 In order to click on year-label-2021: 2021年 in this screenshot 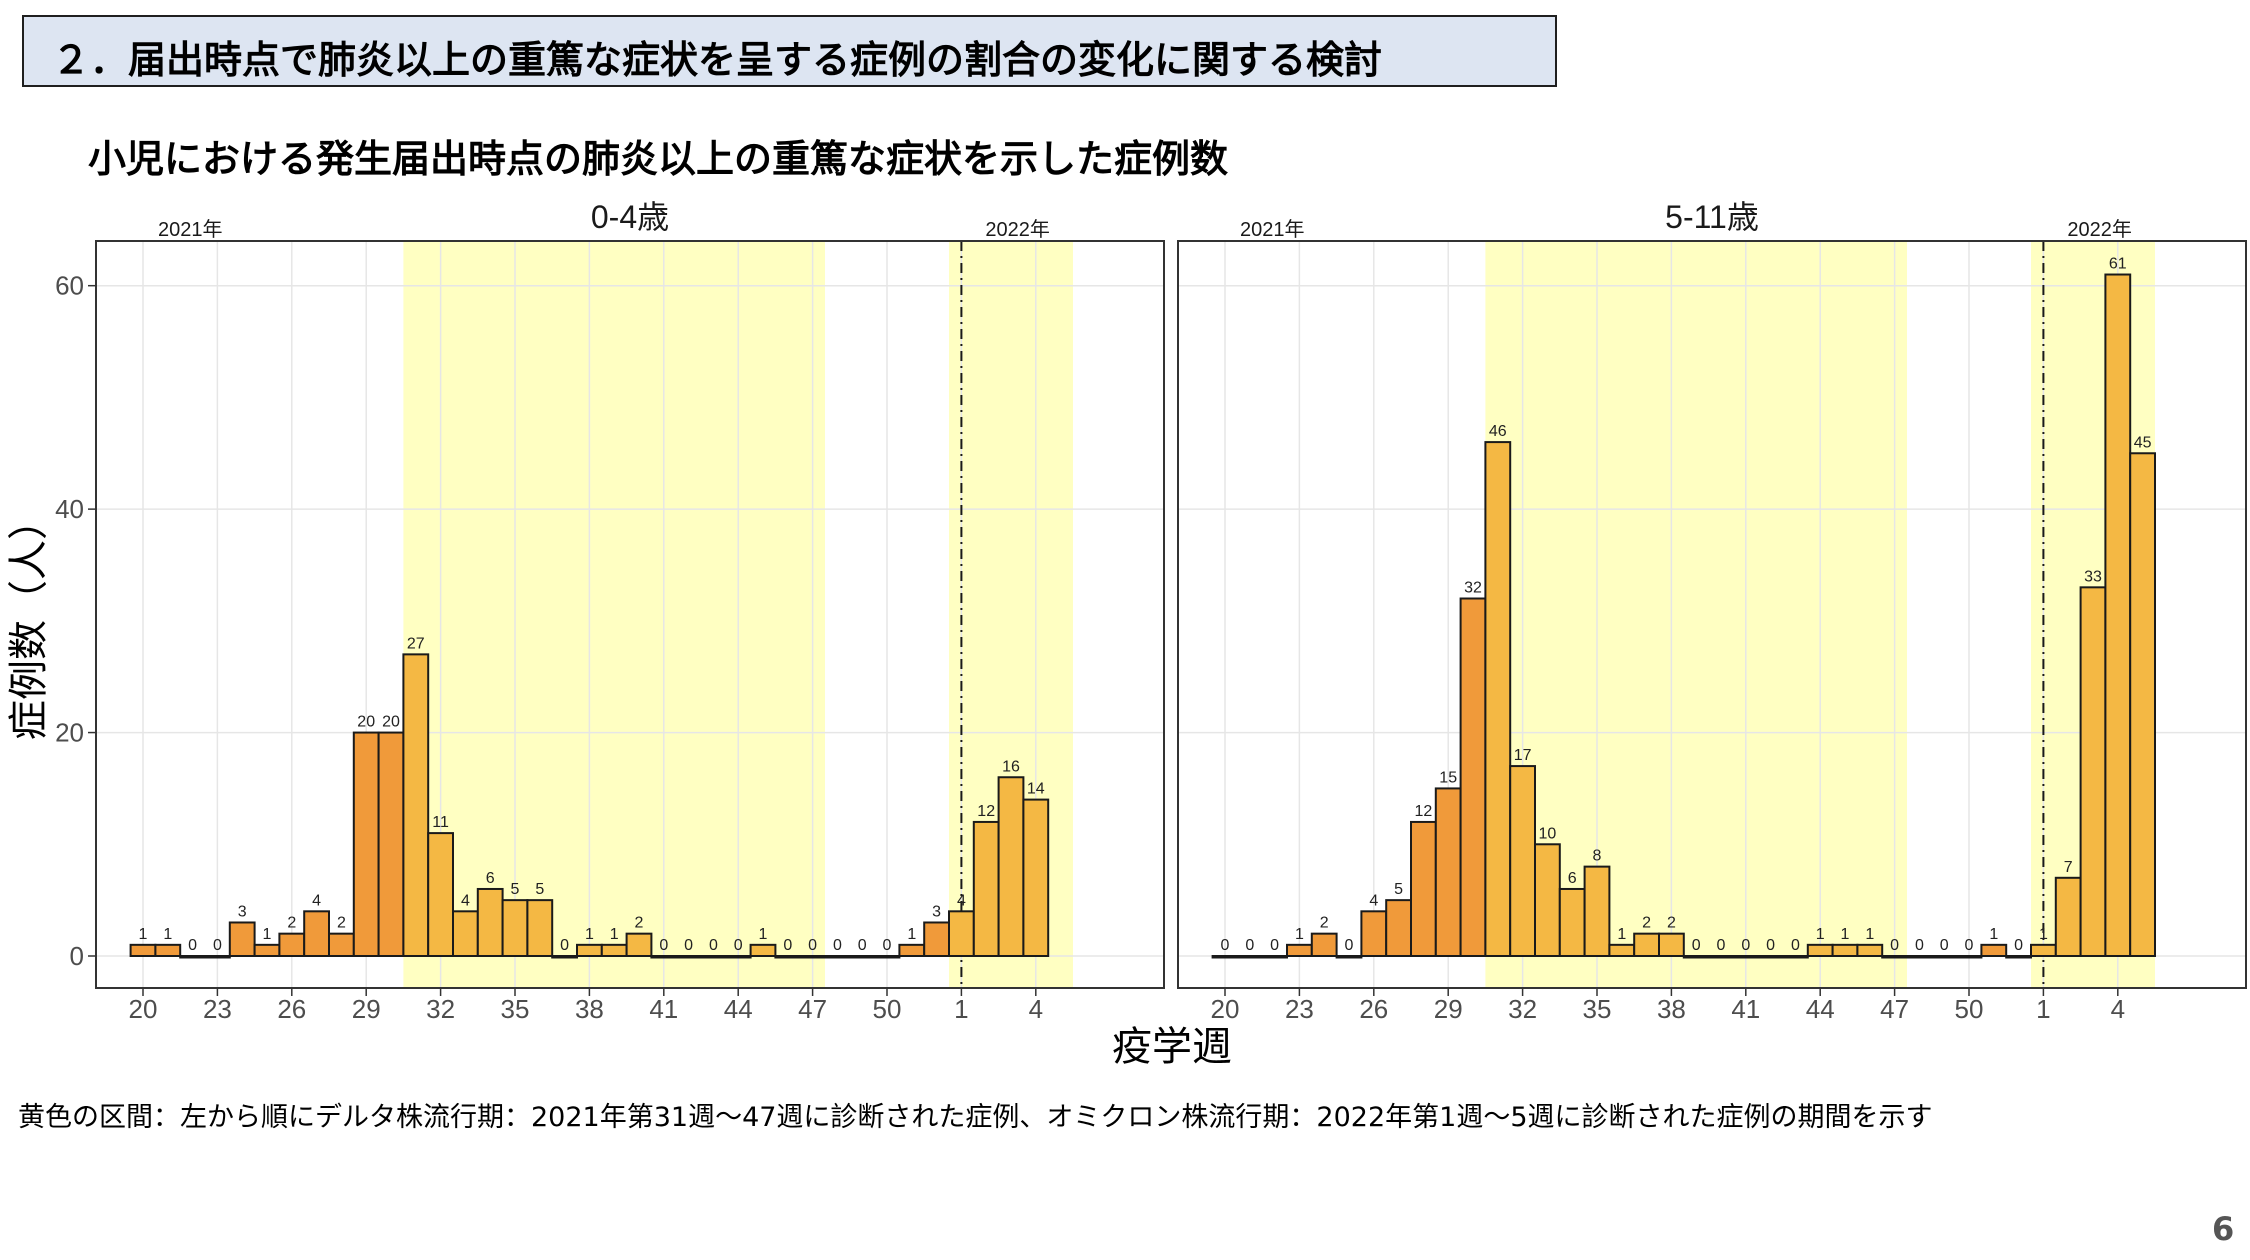, I will do `click(190, 229)`.